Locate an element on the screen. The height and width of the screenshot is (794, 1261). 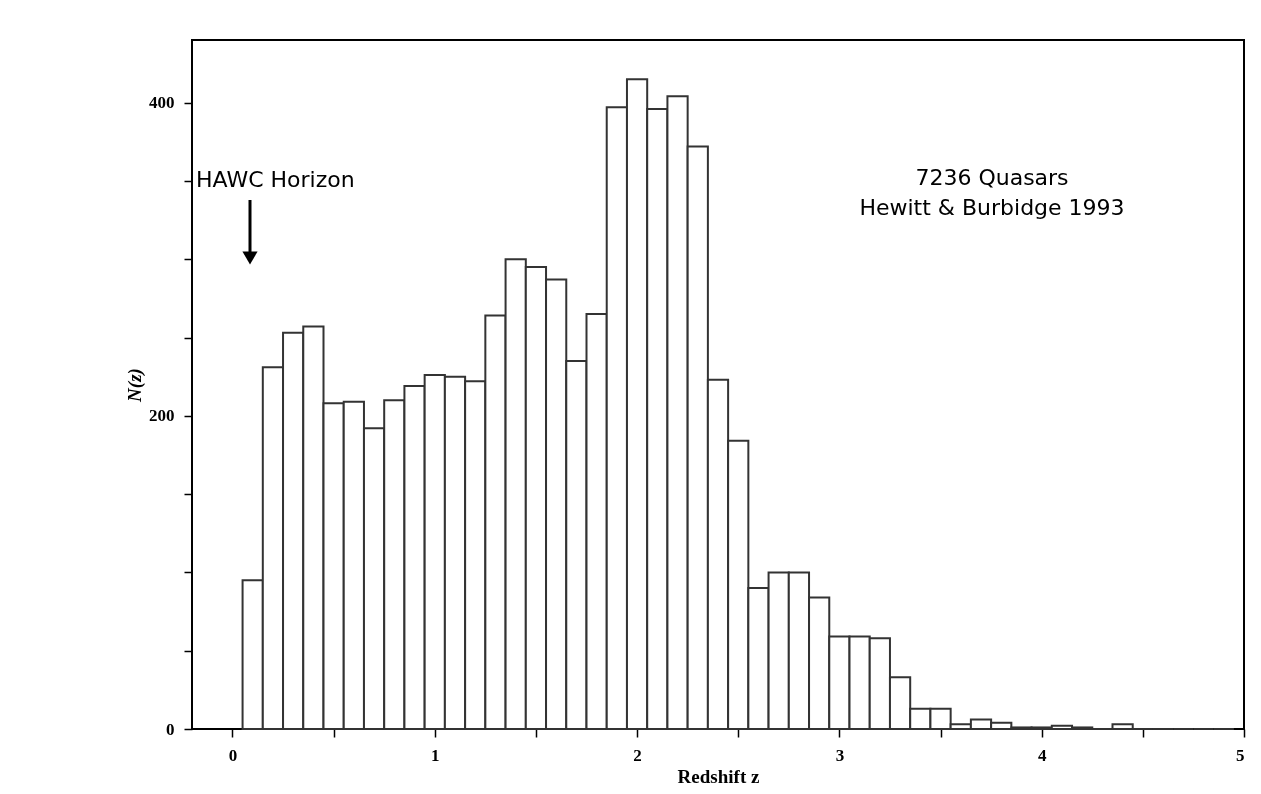
y-tick-label: 400 is located at coordinates (162, 103).